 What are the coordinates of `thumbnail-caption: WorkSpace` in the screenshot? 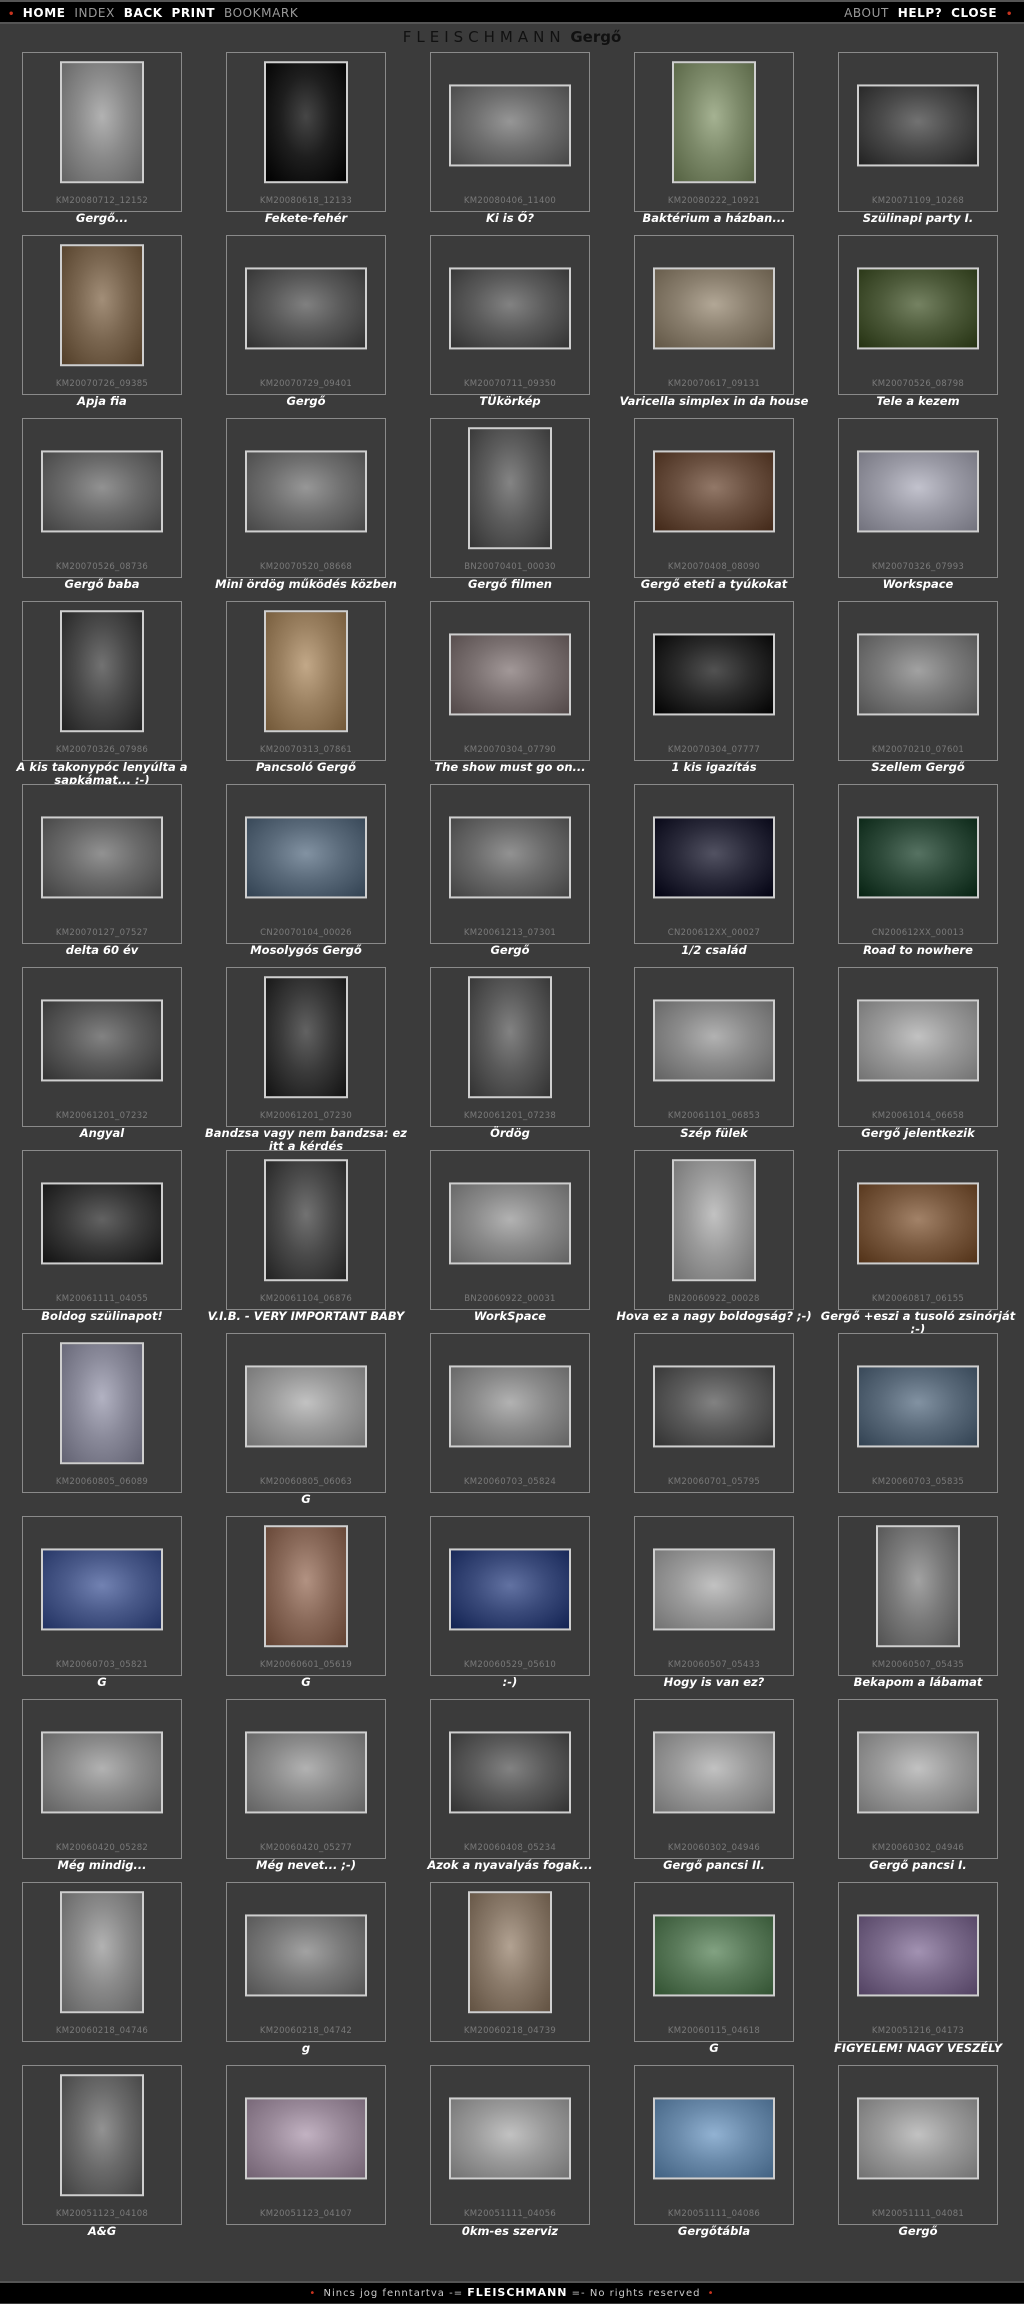 It's located at (510, 1316).